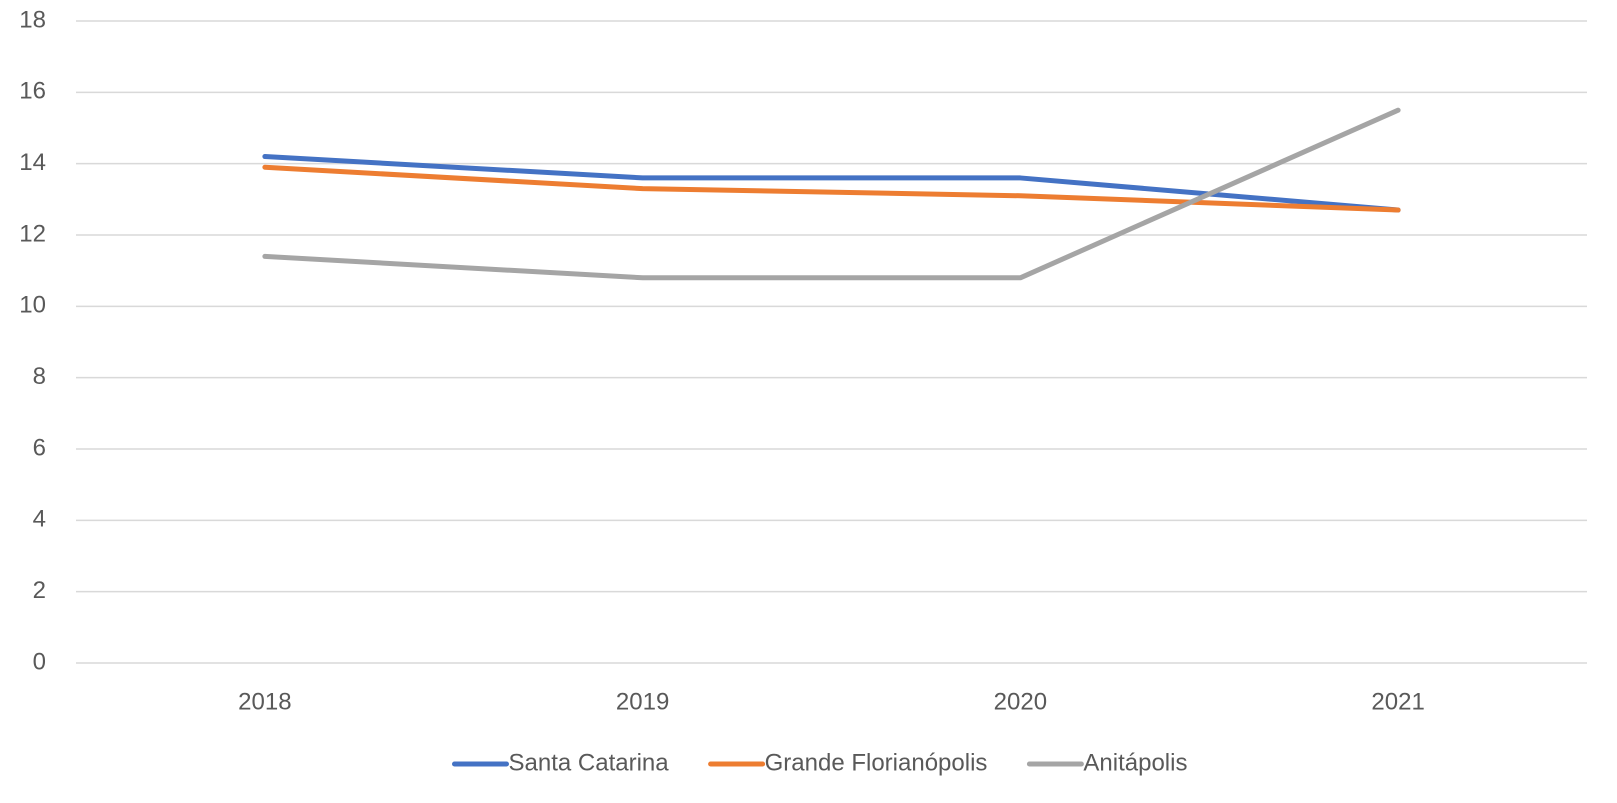  Describe the element at coordinates (642, 701) in the screenshot. I see `x-tick-label: 2019` at that location.